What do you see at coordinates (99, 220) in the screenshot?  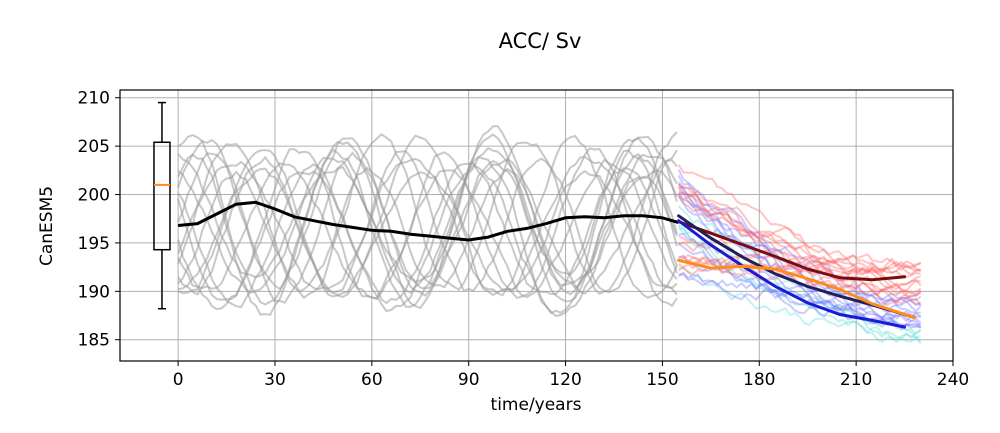 I see `y-axis-ticks: 185 190 195 200 205 210` at bounding box center [99, 220].